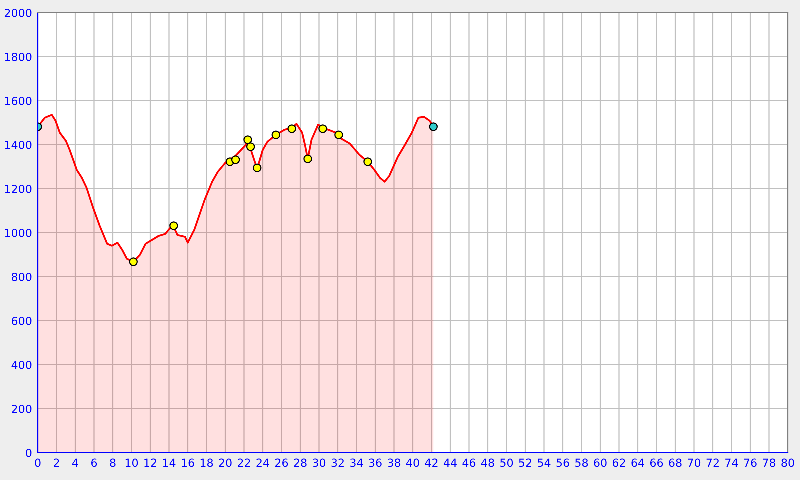  What do you see at coordinates (18, 101) in the screenshot?
I see `y-tick-label: 1600` at bounding box center [18, 101].